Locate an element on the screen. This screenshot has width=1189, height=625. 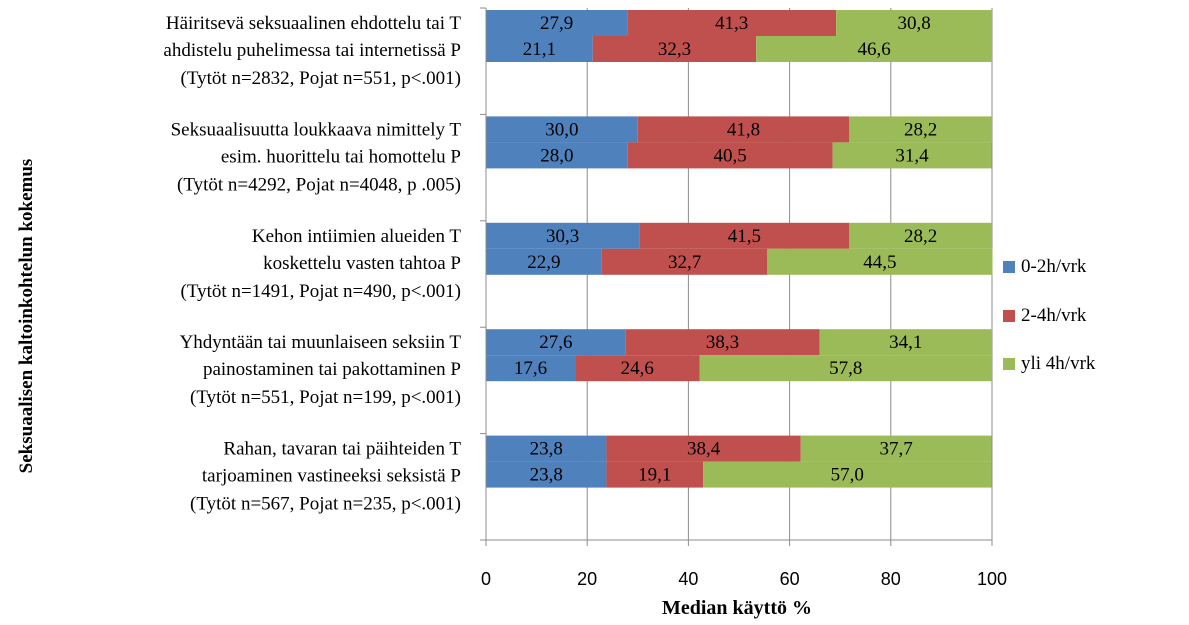
bar-segment-g3-P-s2 is located at coordinates (684, 261).